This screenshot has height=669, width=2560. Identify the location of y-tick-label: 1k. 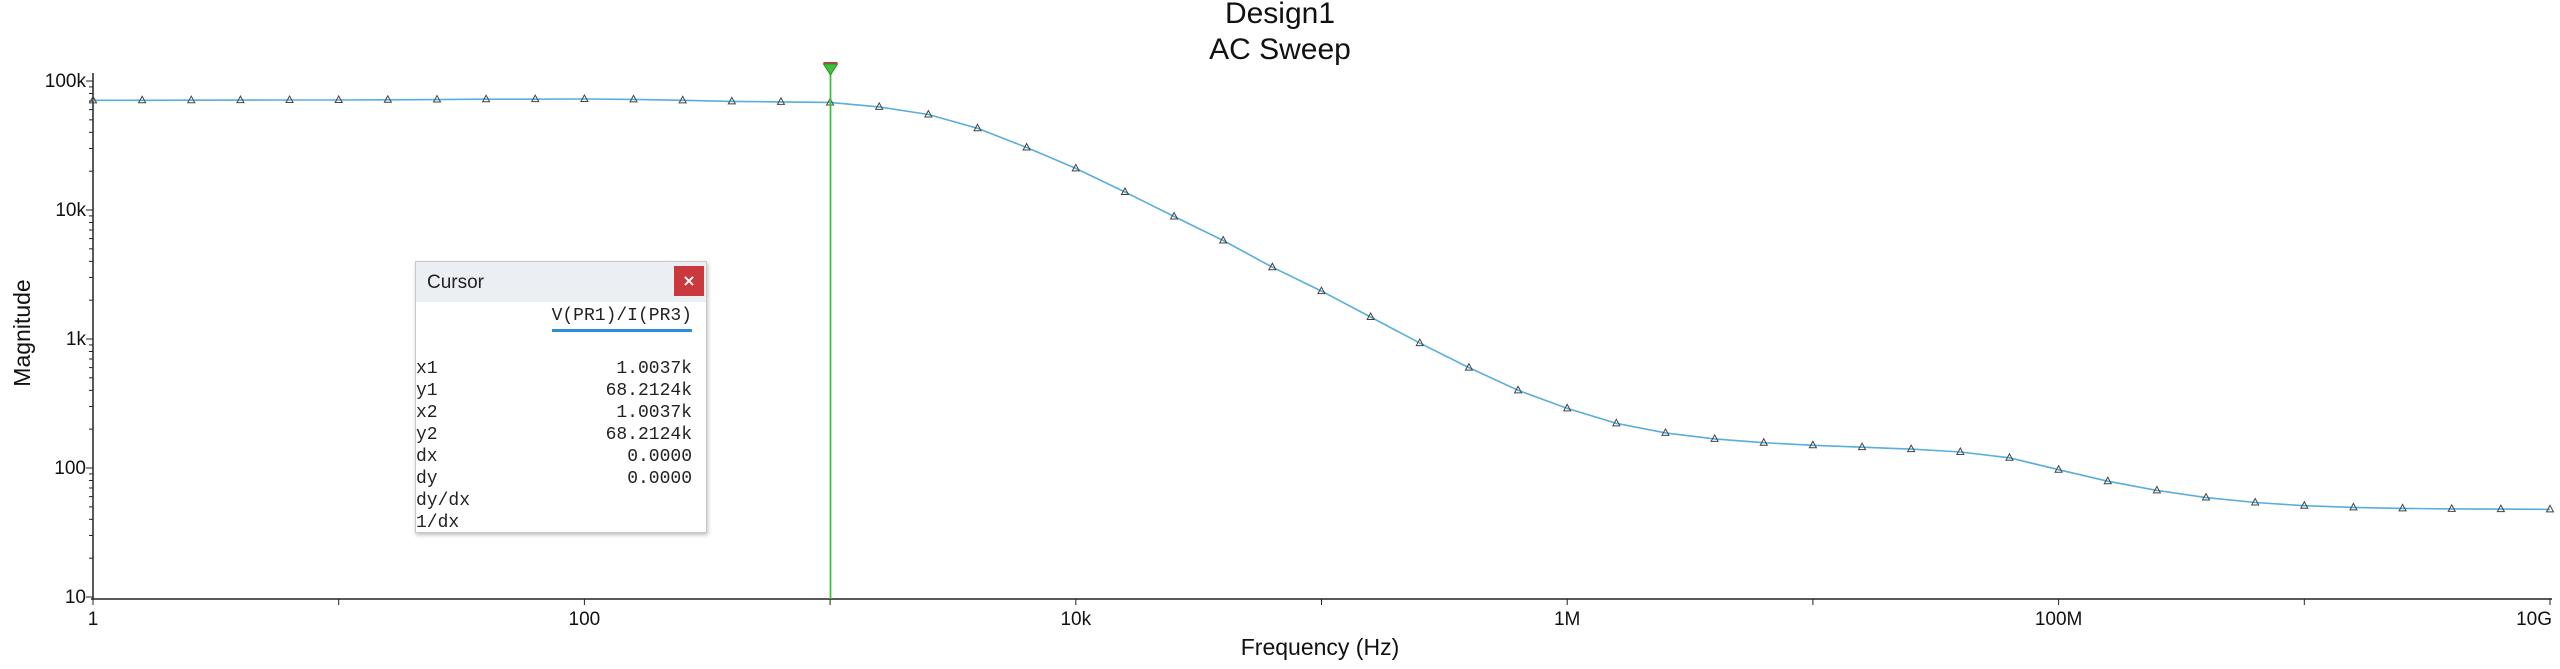
(76, 339).